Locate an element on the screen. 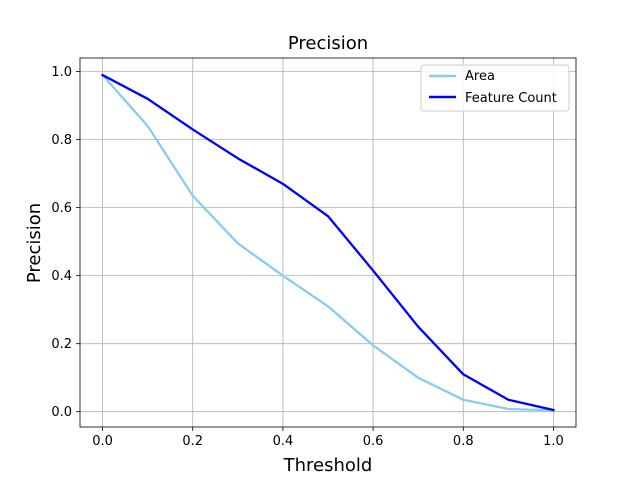  y-tick-label: 0.0 is located at coordinates (61, 412).